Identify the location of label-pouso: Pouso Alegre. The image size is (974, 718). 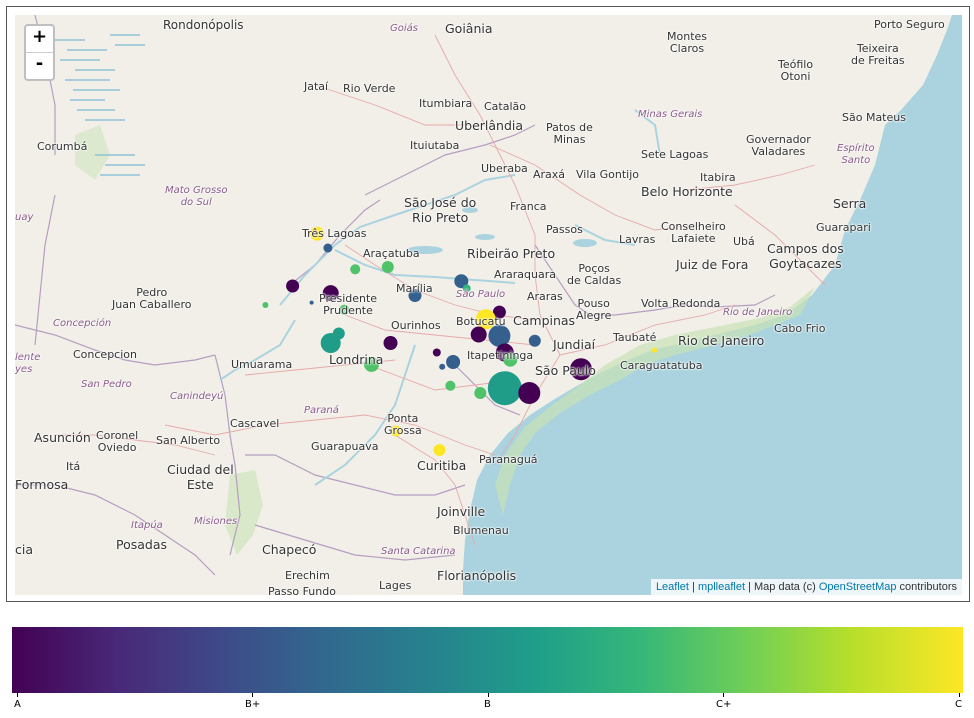
(594, 309).